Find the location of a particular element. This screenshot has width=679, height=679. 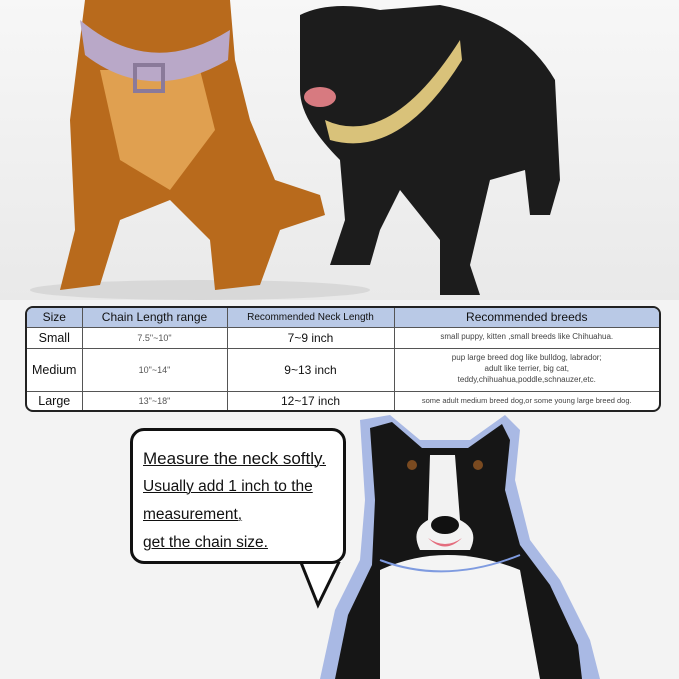

header-chain-length: Chain Length range is located at coordinates (155, 318).